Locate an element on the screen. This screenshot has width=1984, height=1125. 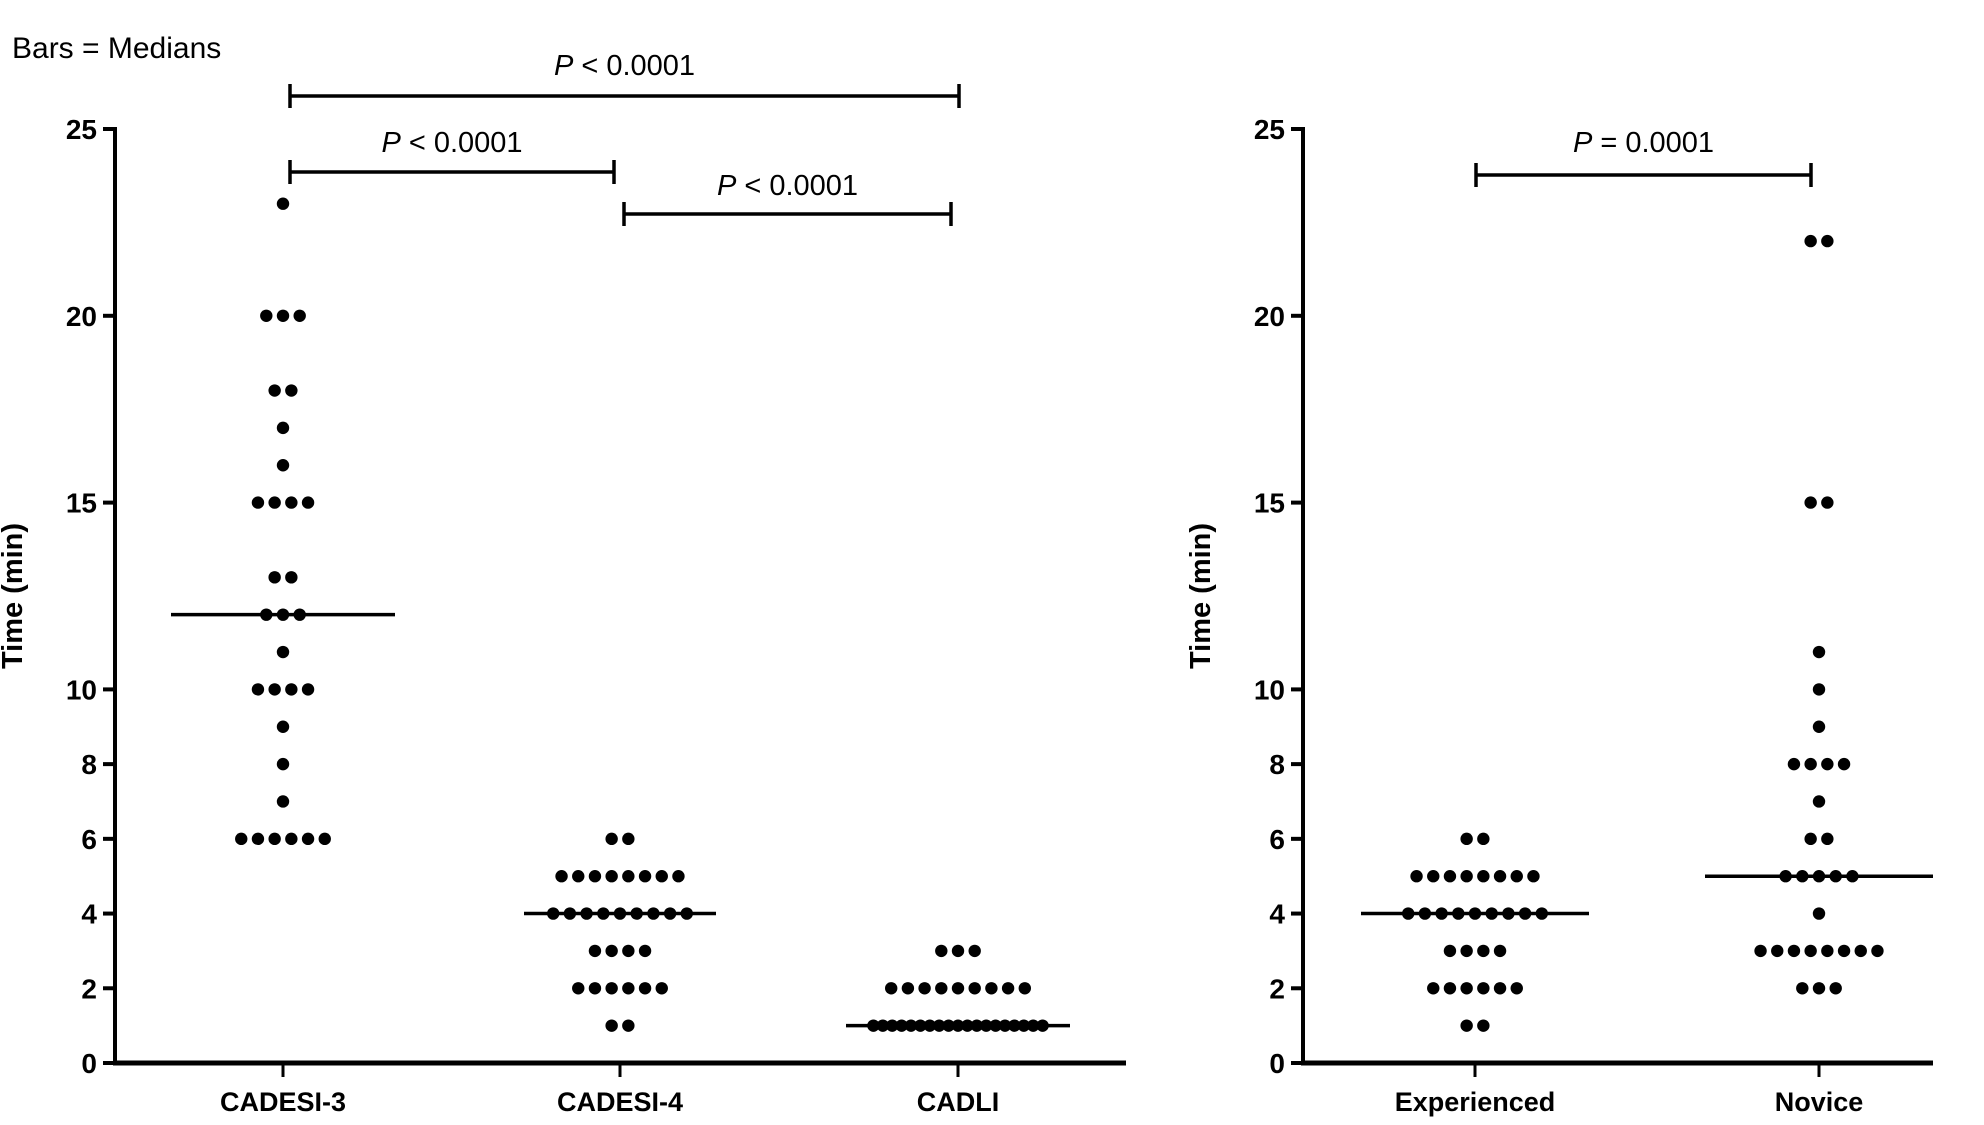
y-tick-label: 25 is located at coordinates (81, 129).